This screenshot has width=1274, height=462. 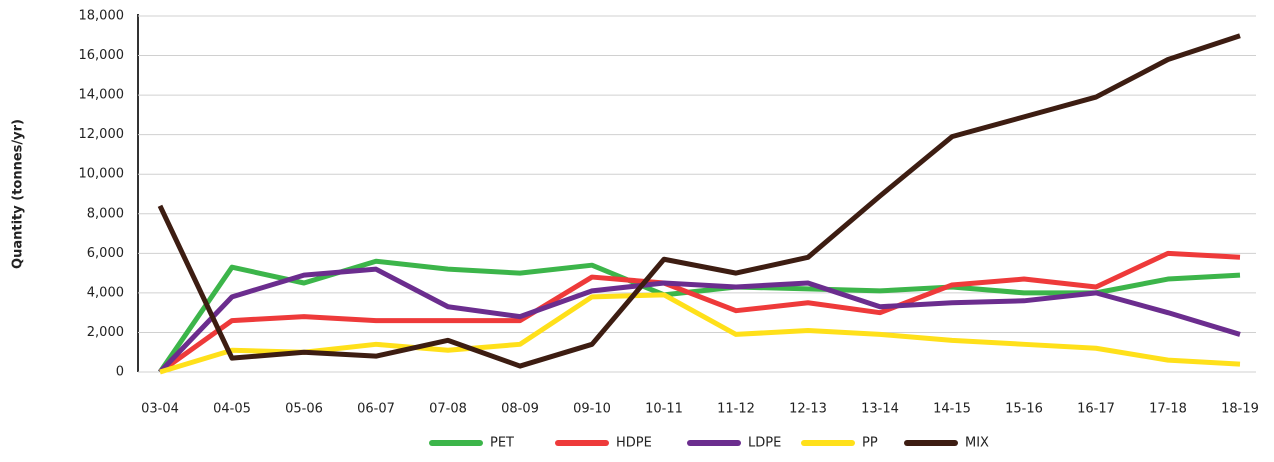 I want to click on legend-label: LDPE, so click(x=764, y=443).